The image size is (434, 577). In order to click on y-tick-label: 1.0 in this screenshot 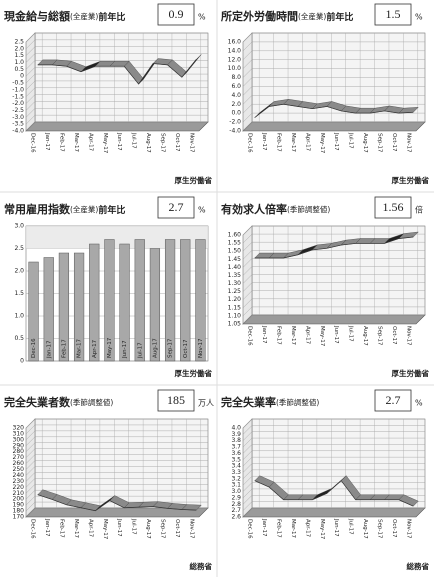, I will do `click(19, 62)`.